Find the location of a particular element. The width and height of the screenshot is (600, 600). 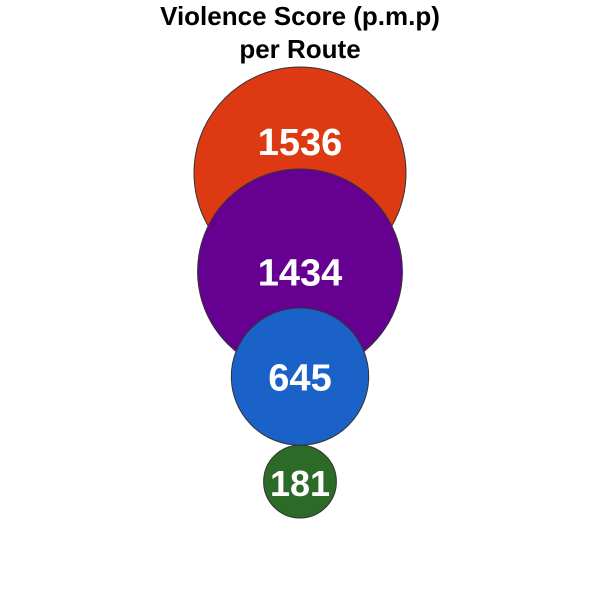

bubble-label-1536: 1536 is located at coordinates (300, 143).